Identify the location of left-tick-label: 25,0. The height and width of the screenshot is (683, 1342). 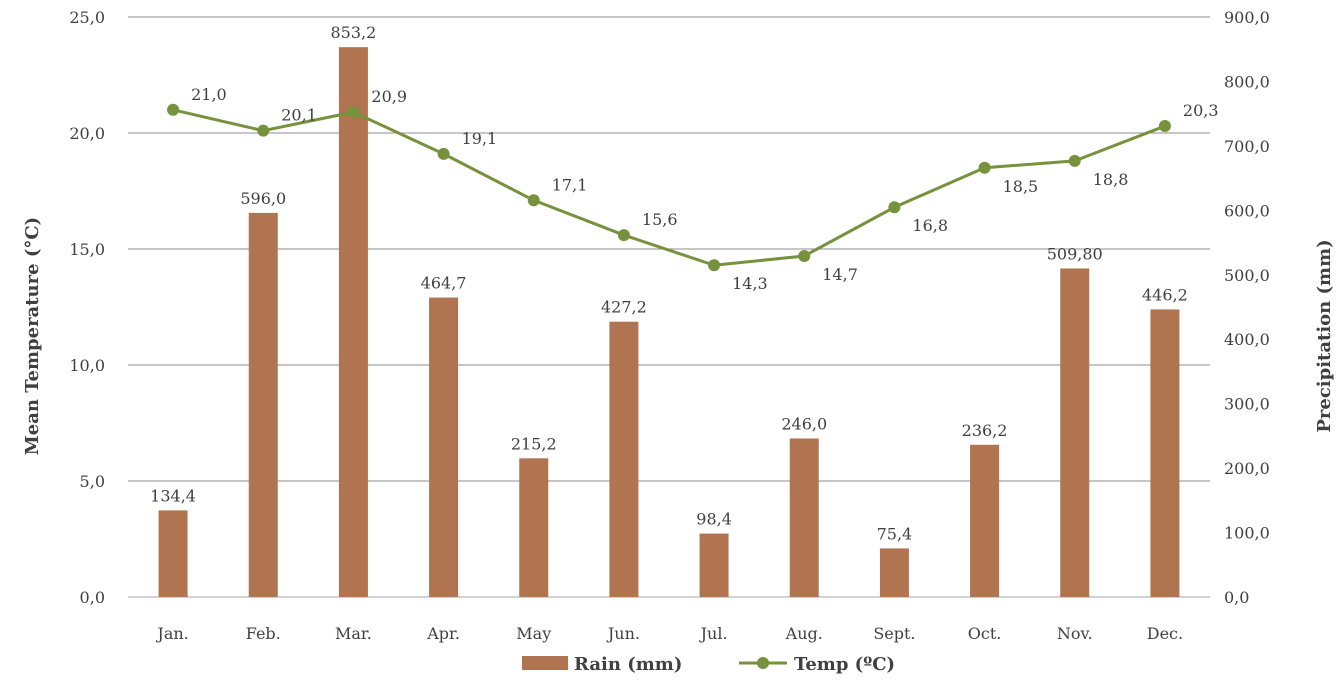
(87, 17).